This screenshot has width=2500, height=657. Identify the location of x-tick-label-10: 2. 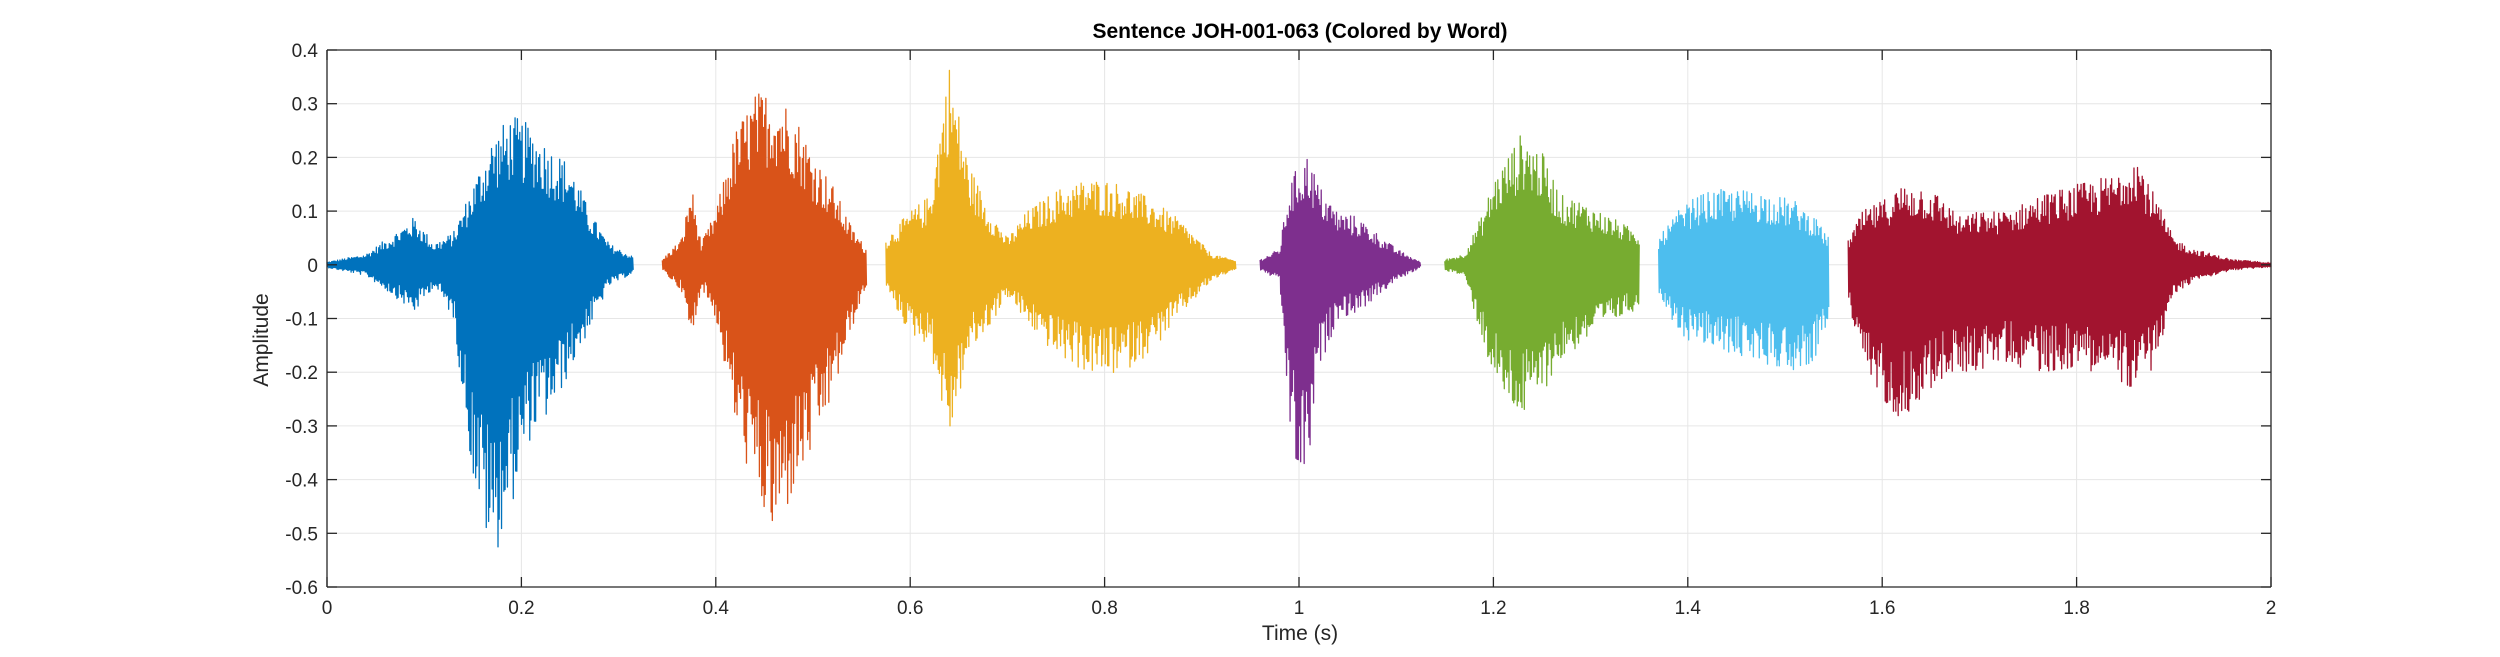
(2271, 608).